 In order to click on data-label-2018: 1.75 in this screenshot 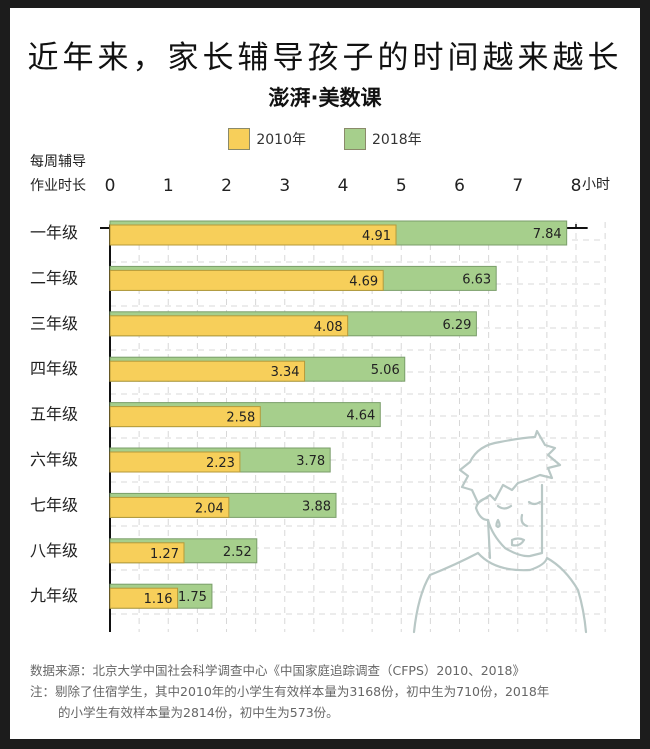, I will do `click(192, 597)`.